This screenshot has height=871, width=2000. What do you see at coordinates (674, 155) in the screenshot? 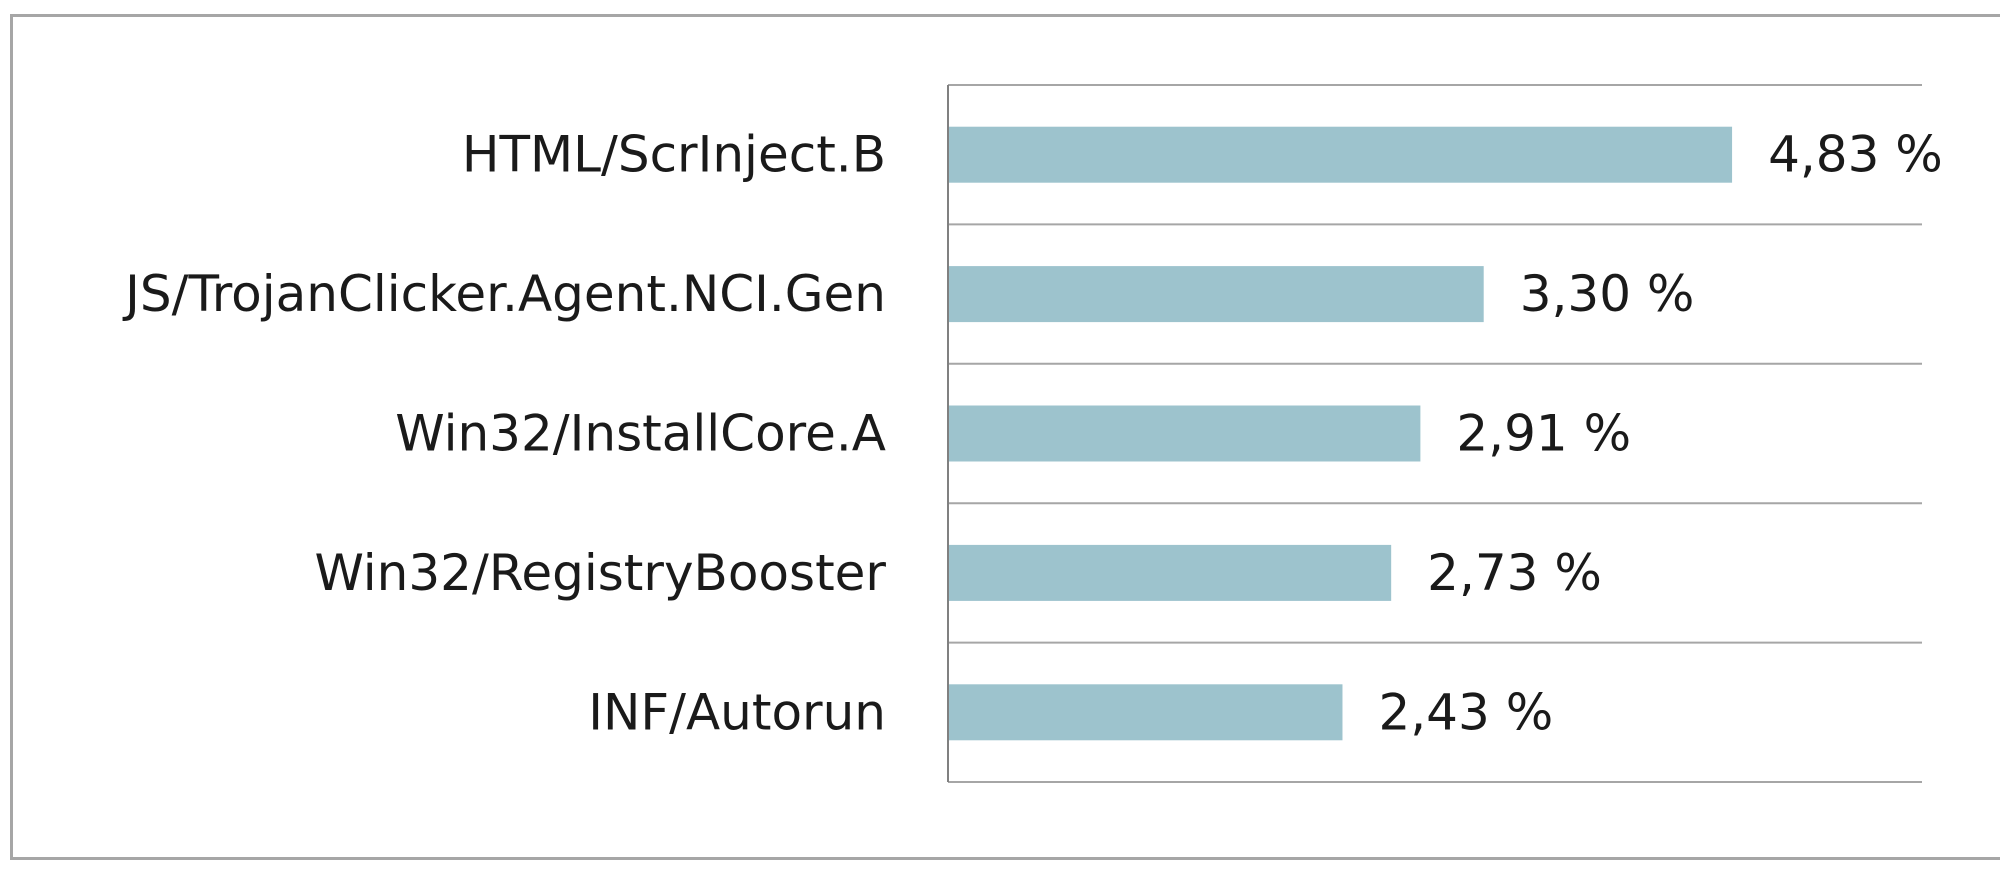
I see `category-label: HTML/ScrInject.B` at bounding box center [674, 155].